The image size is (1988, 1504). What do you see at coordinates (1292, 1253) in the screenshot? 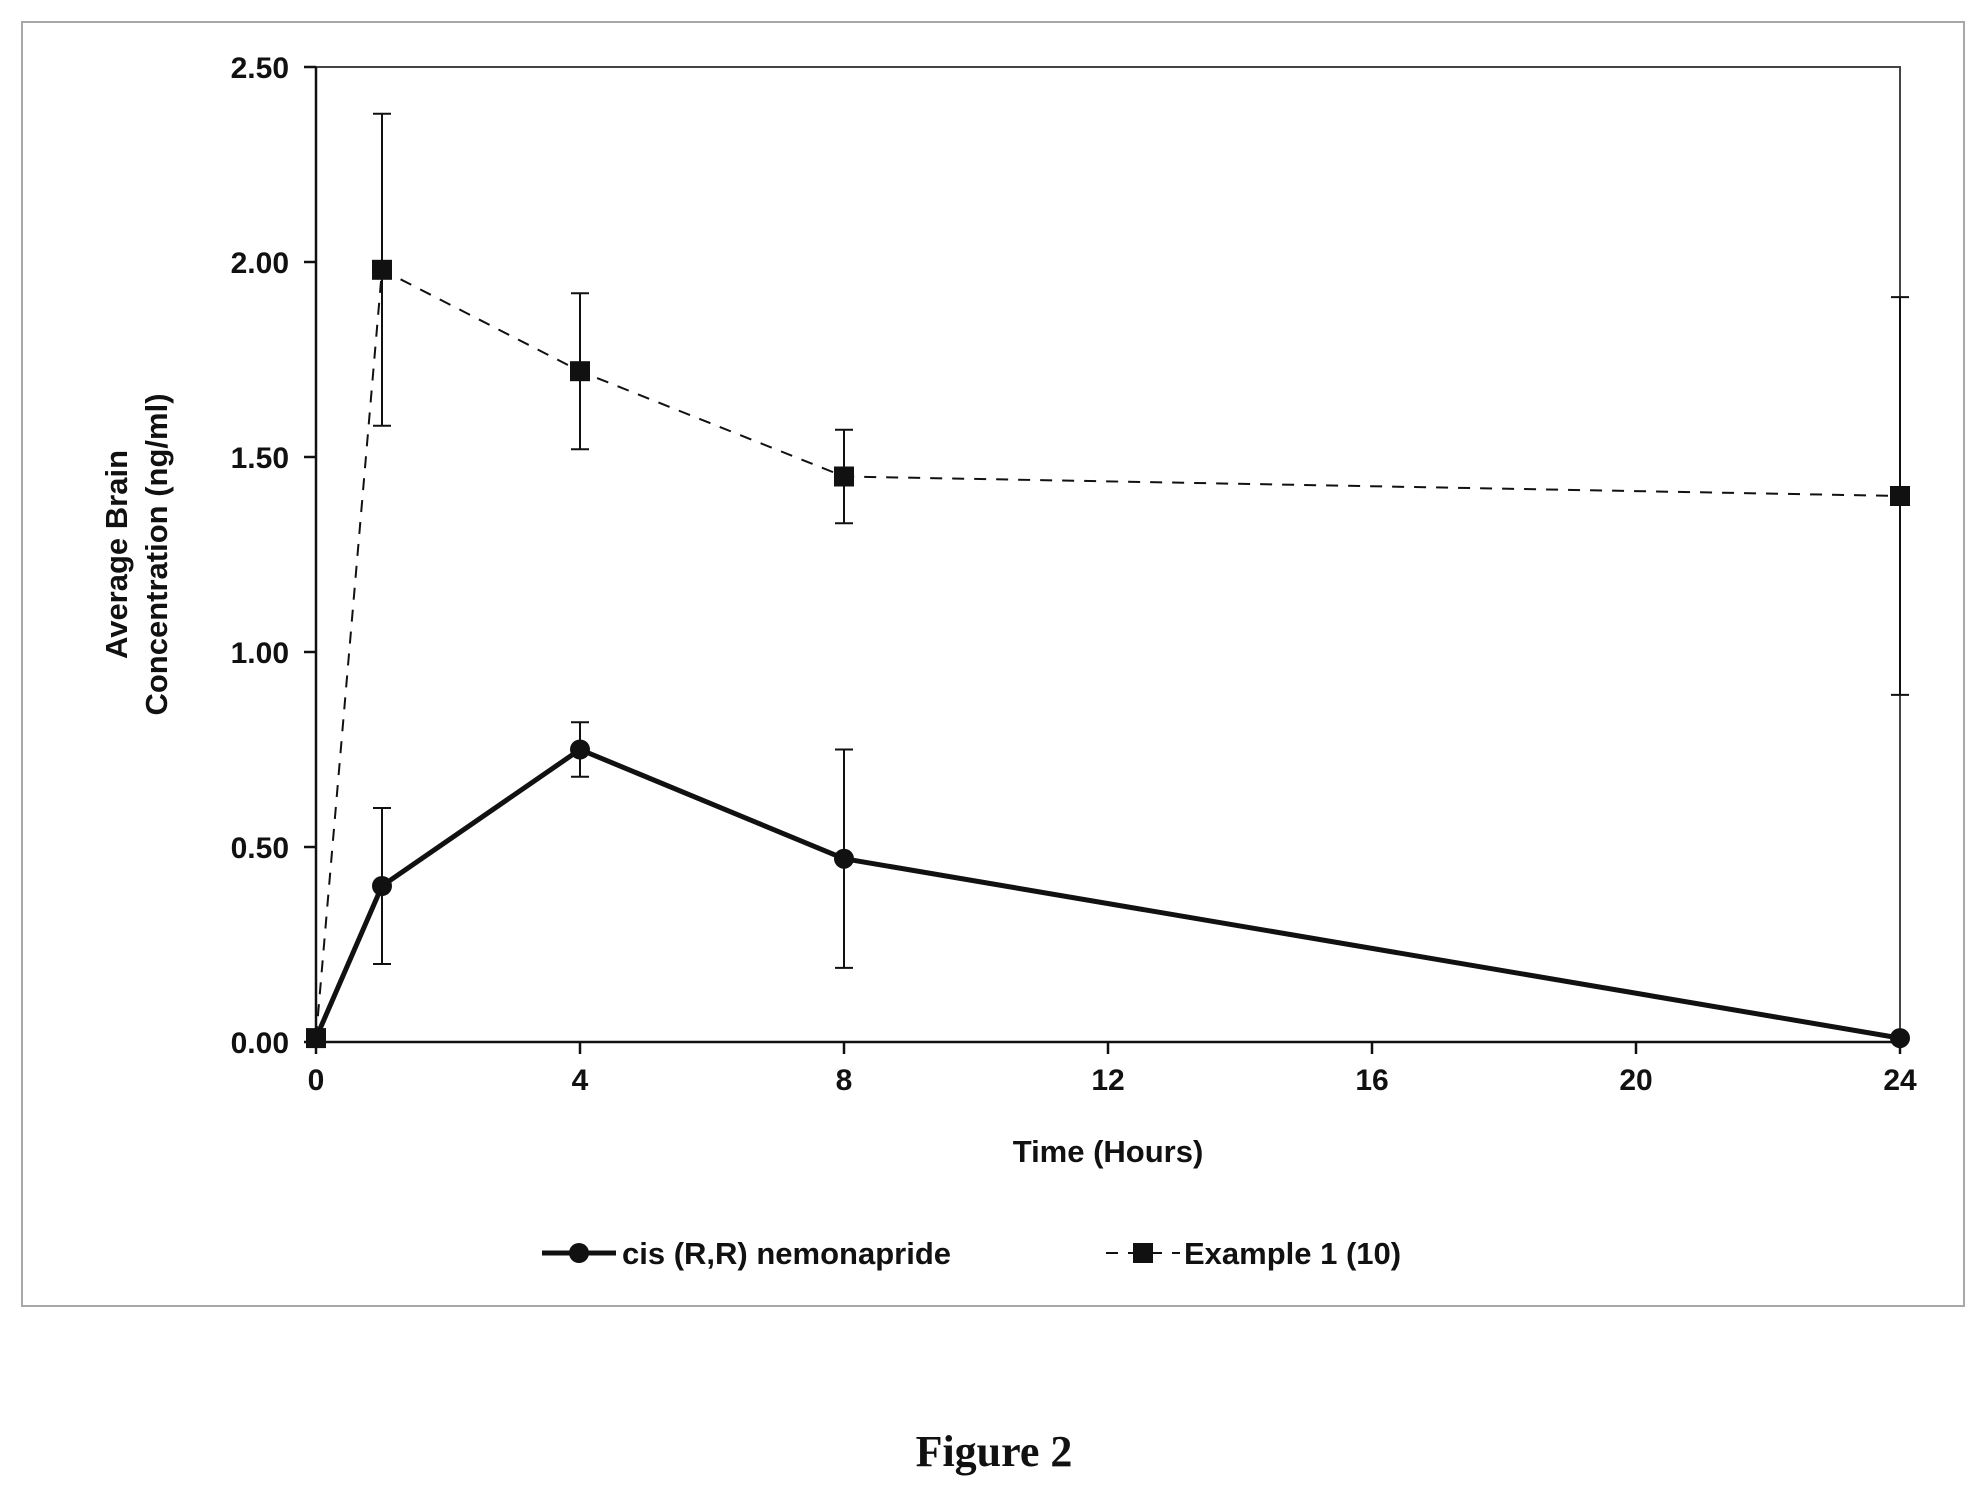
I see `legend-label-example-1: Example 1 (10)` at bounding box center [1292, 1253].